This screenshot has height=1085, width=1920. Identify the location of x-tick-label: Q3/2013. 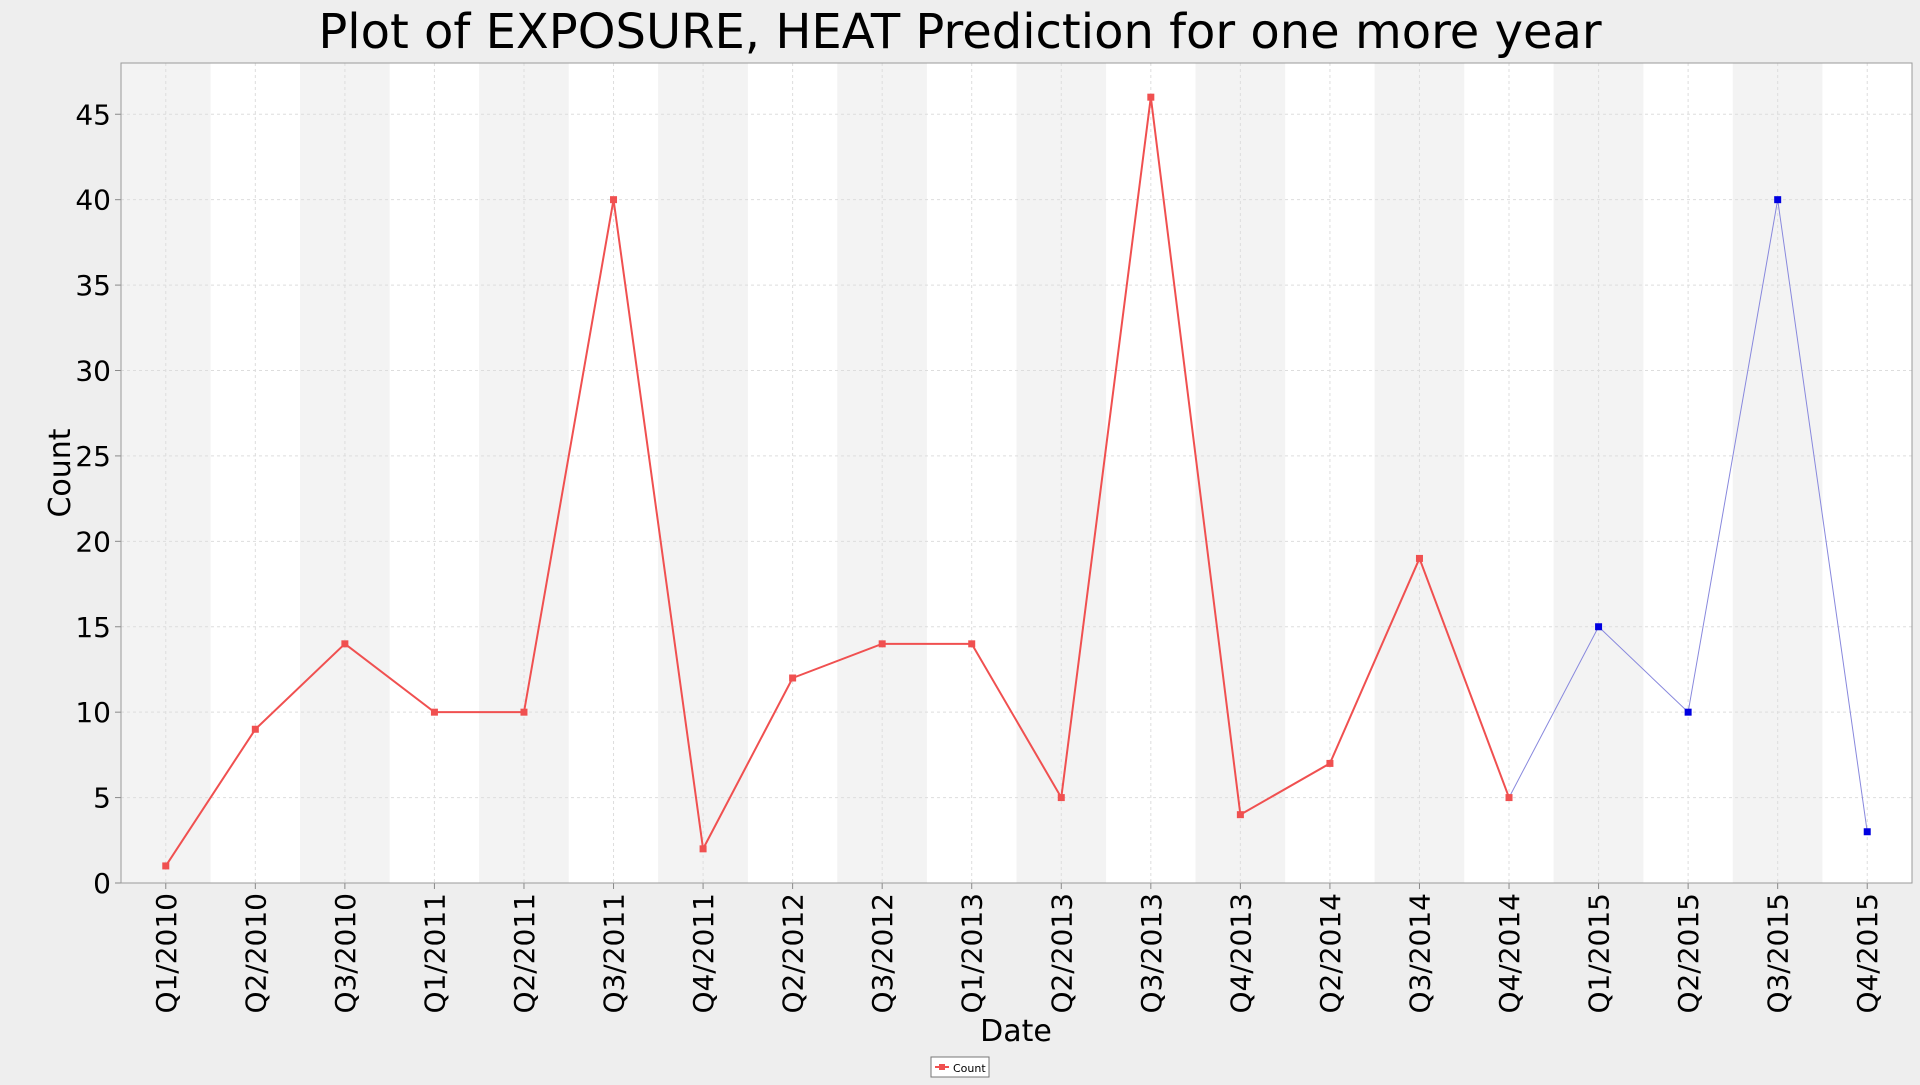
(1151, 953).